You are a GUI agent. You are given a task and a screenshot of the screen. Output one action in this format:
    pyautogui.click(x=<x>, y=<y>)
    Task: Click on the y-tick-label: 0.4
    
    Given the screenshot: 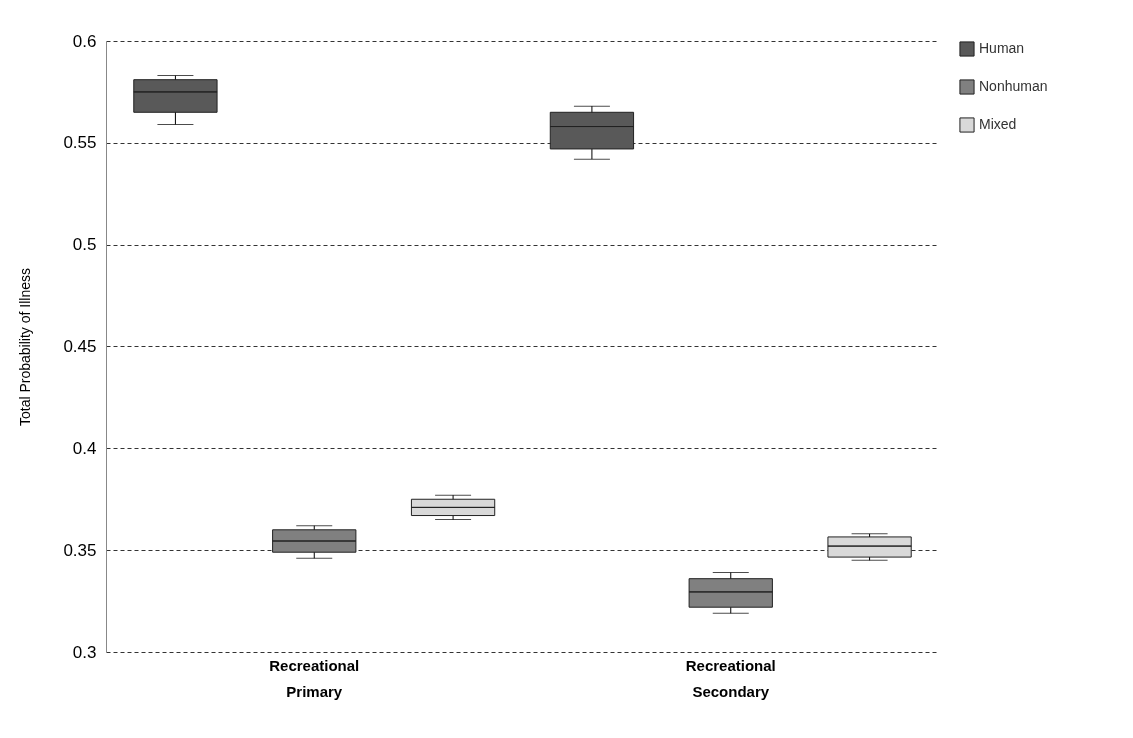 What is the action you would take?
    pyautogui.click(x=84, y=448)
    